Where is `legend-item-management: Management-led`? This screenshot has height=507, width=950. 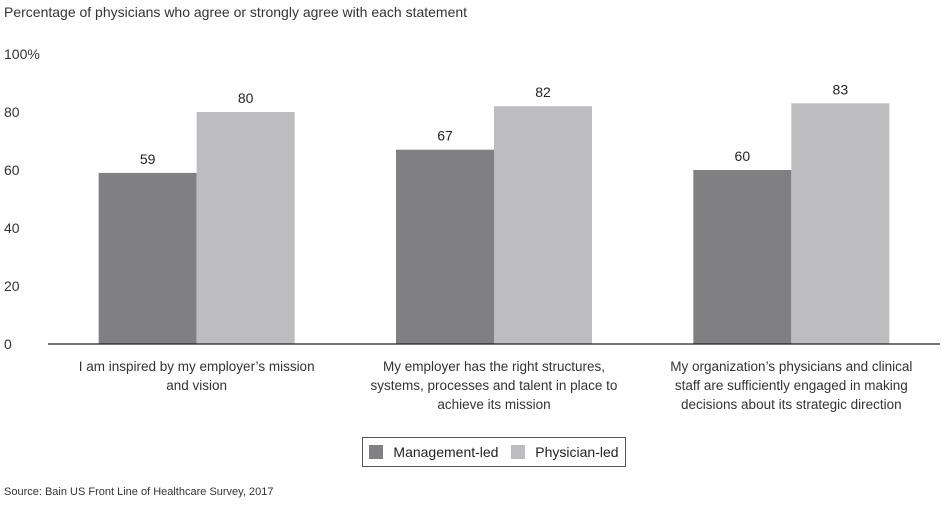
legend-item-management: Management-led is located at coordinates (433, 452).